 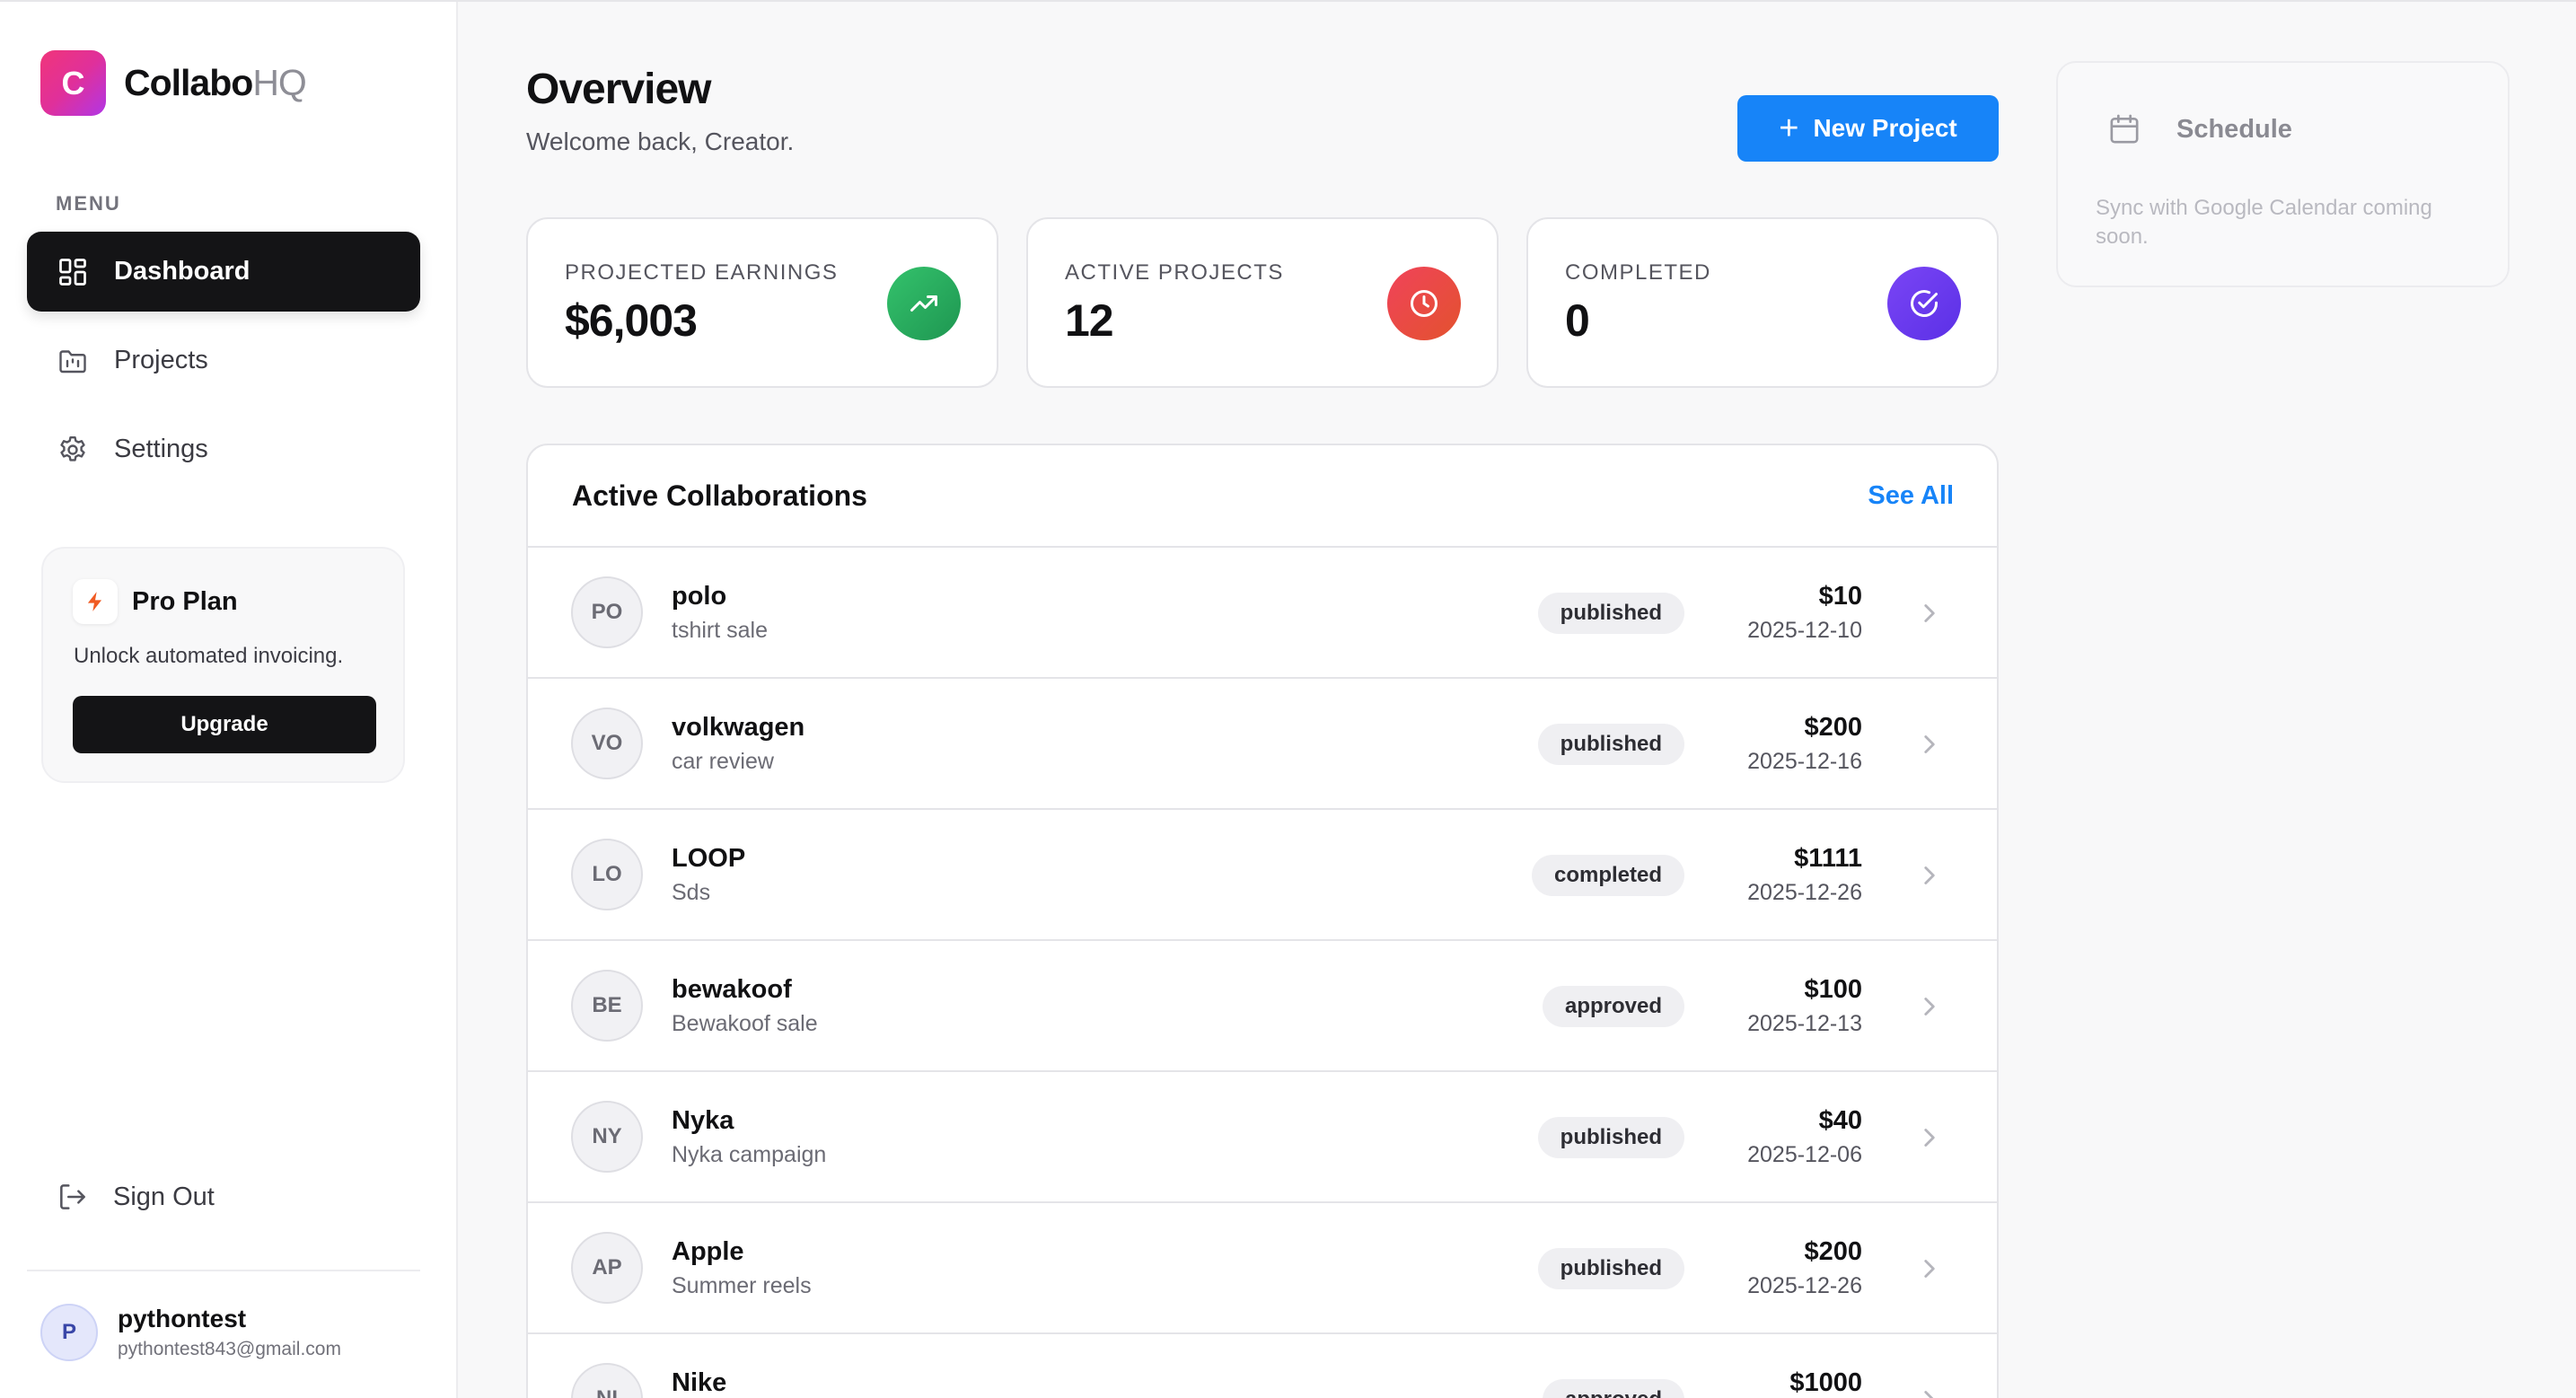 What do you see at coordinates (703, 1120) in the screenshot?
I see `collaboration-name: Nyka` at bounding box center [703, 1120].